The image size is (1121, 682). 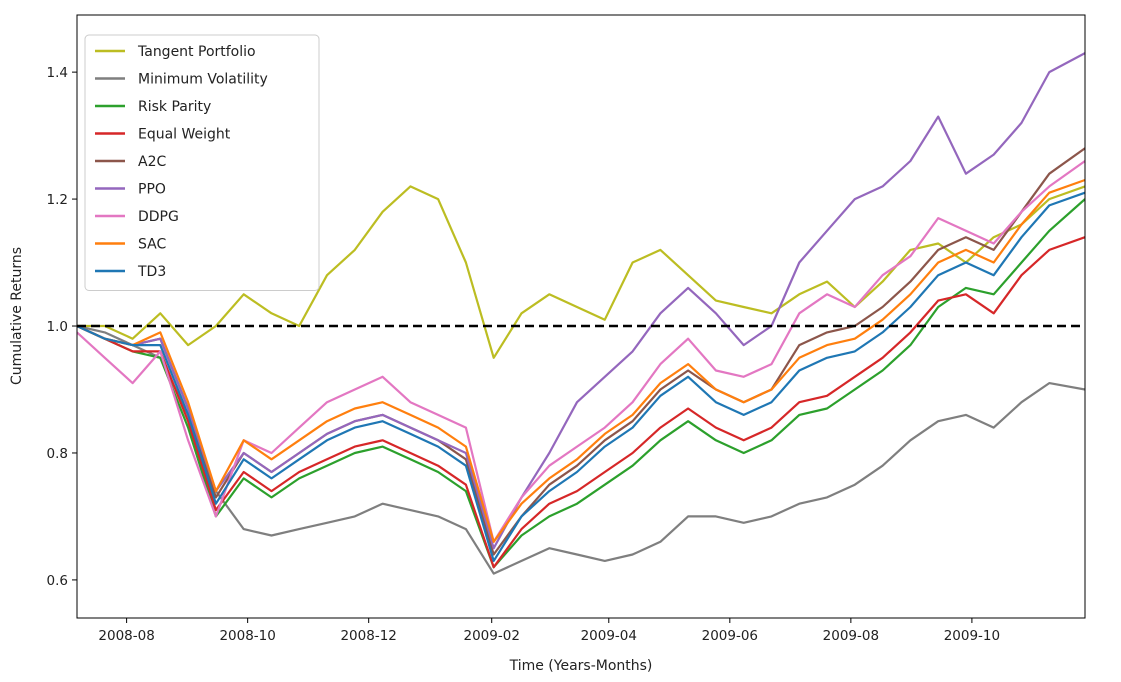 What do you see at coordinates (174, 107) in the screenshot?
I see `legend-label-3: Risk Parity` at bounding box center [174, 107].